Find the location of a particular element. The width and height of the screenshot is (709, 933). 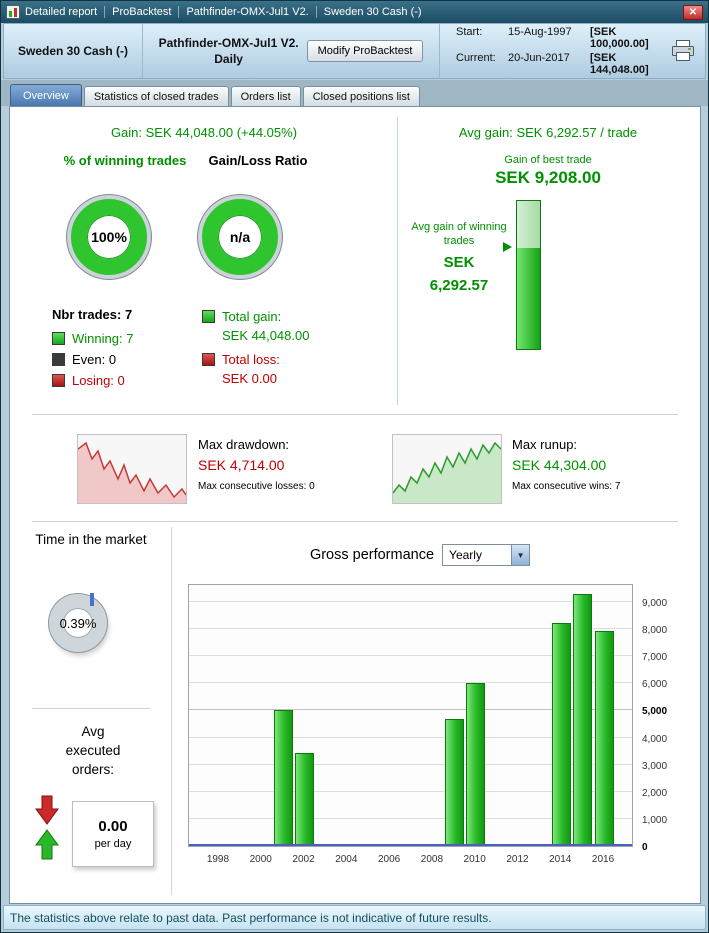

best-bar-avg-segment is located at coordinates (528, 298).